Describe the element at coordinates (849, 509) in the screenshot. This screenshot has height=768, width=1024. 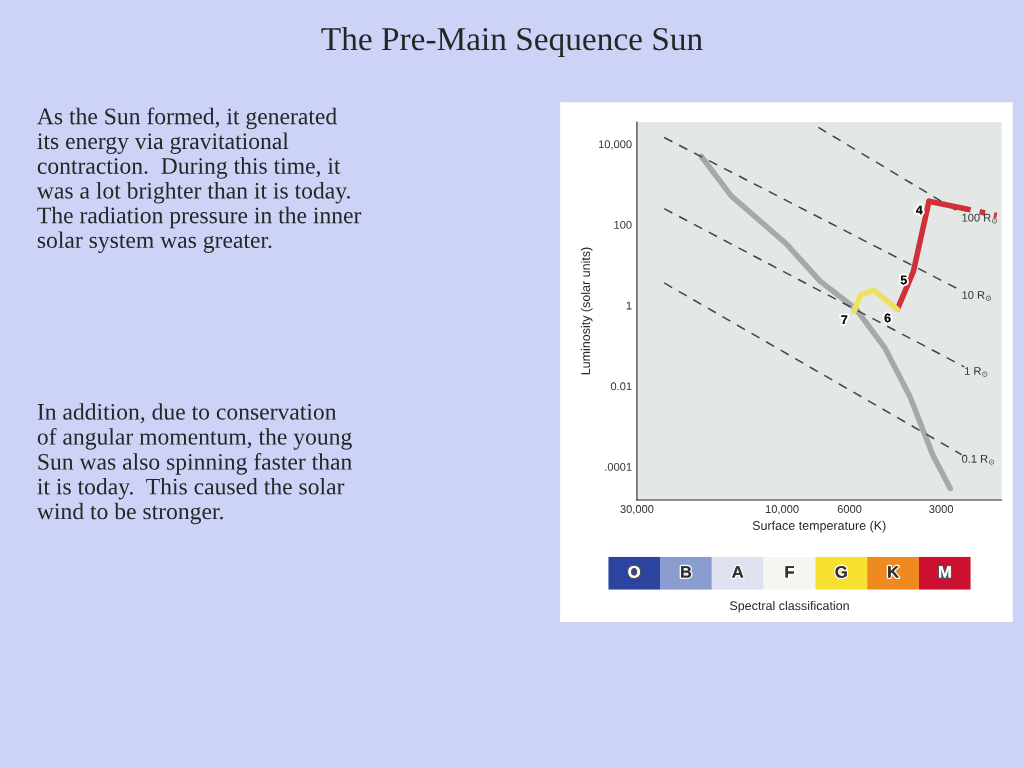
I see `x-tick-label: 6000` at that location.